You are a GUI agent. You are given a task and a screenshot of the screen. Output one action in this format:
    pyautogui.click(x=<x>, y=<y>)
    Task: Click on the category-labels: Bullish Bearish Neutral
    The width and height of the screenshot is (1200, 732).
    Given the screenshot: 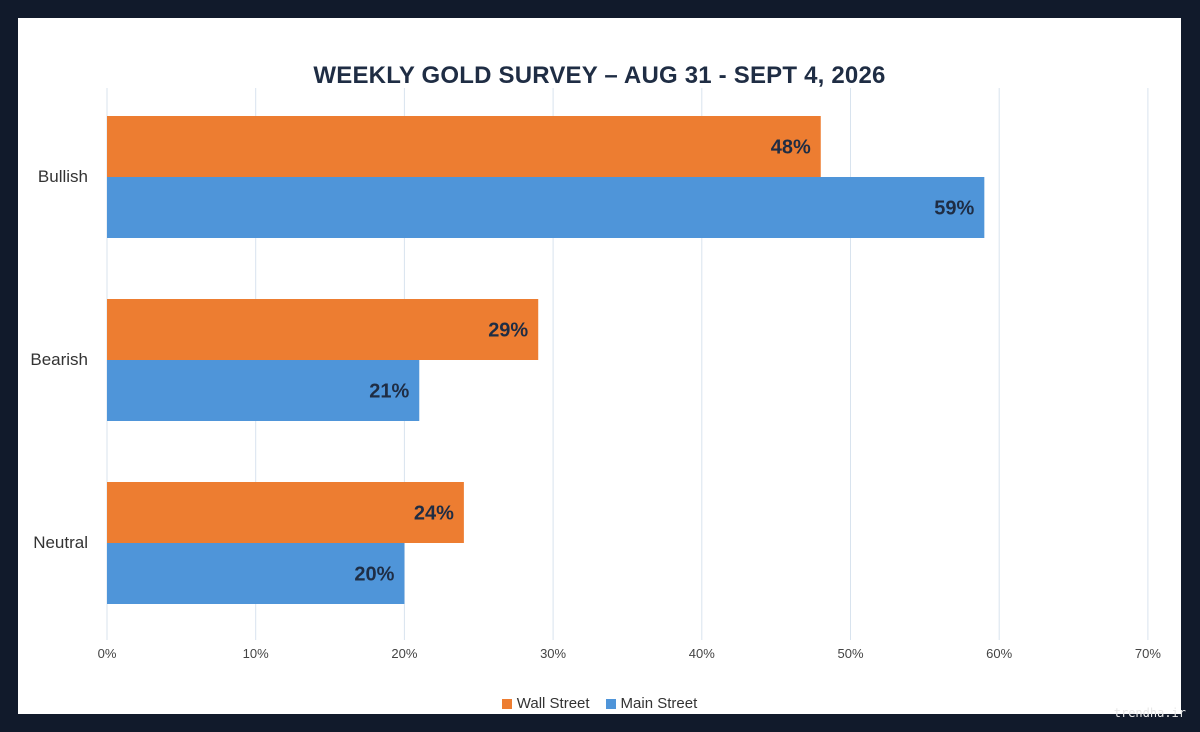 What is the action you would take?
    pyautogui.click(x=59, y=359)
    